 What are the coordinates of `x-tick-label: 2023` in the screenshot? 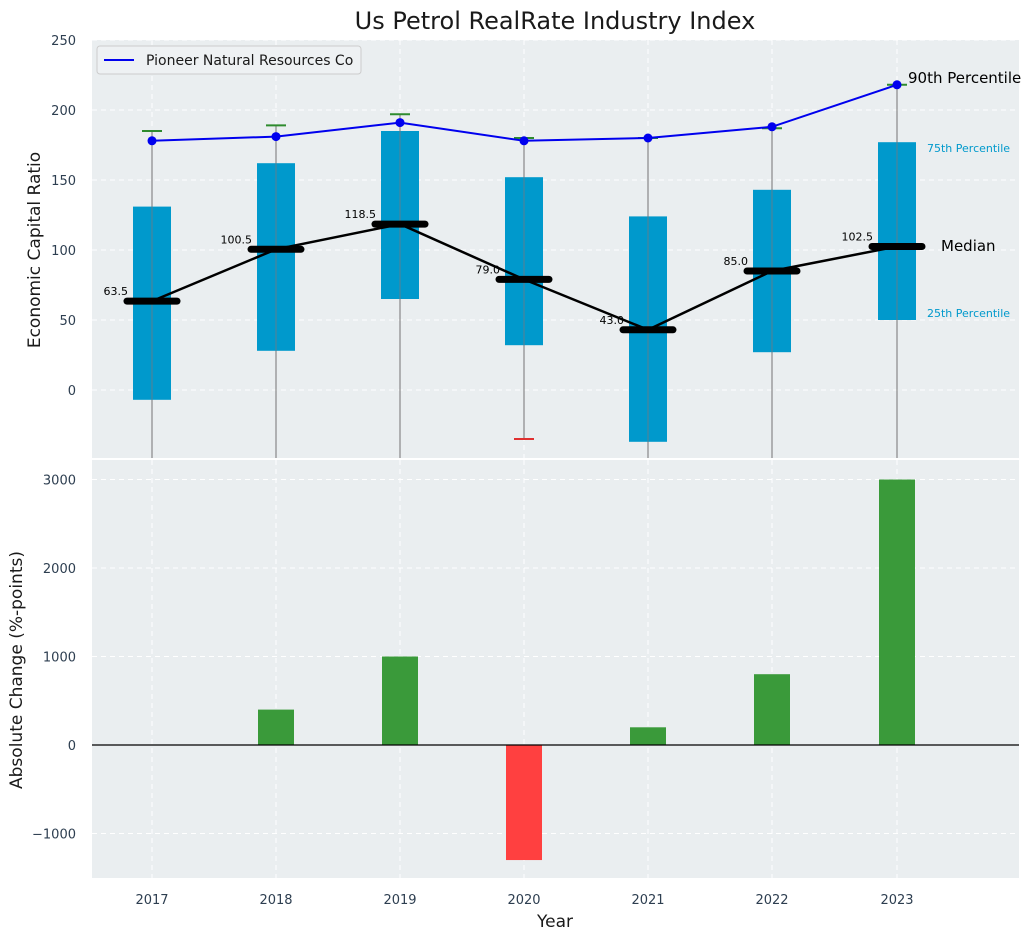 It's located at (896, 900).